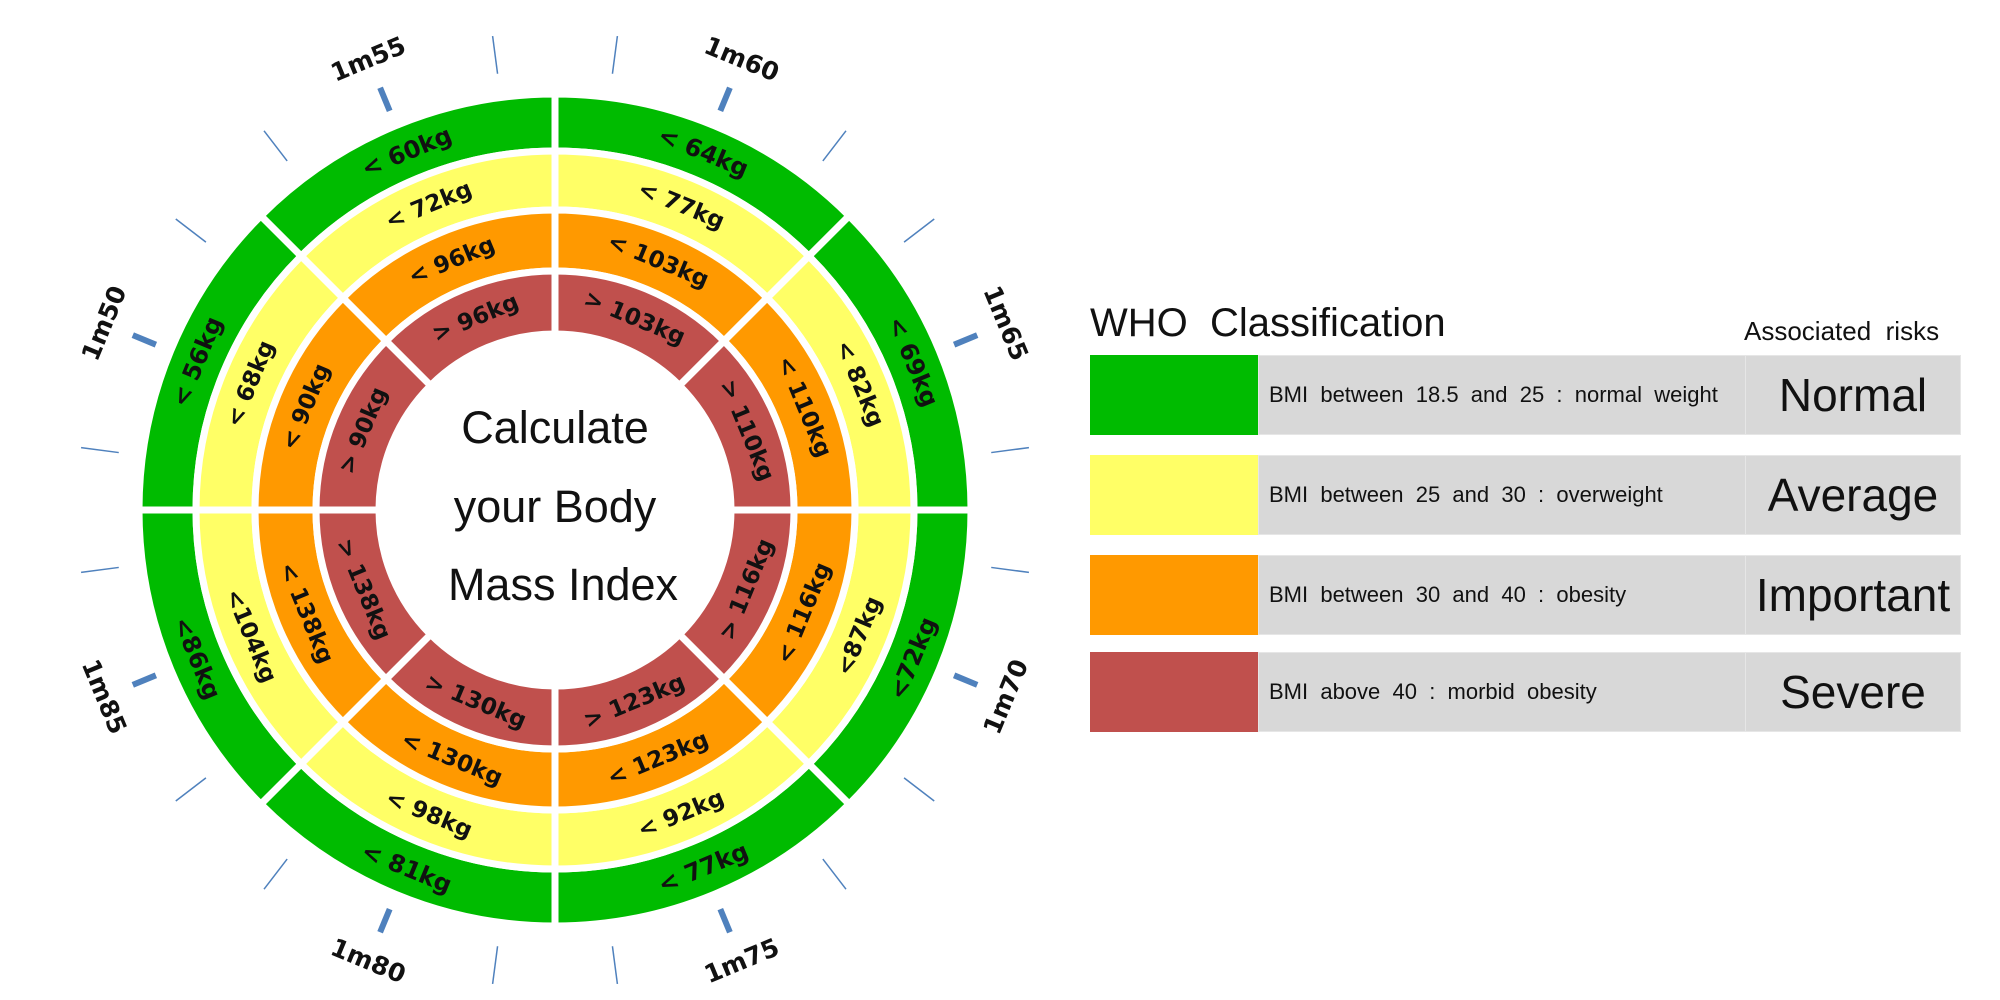 This screenshot has height=1000, width=2000. I want to click on center-disc, so click(555, 510).